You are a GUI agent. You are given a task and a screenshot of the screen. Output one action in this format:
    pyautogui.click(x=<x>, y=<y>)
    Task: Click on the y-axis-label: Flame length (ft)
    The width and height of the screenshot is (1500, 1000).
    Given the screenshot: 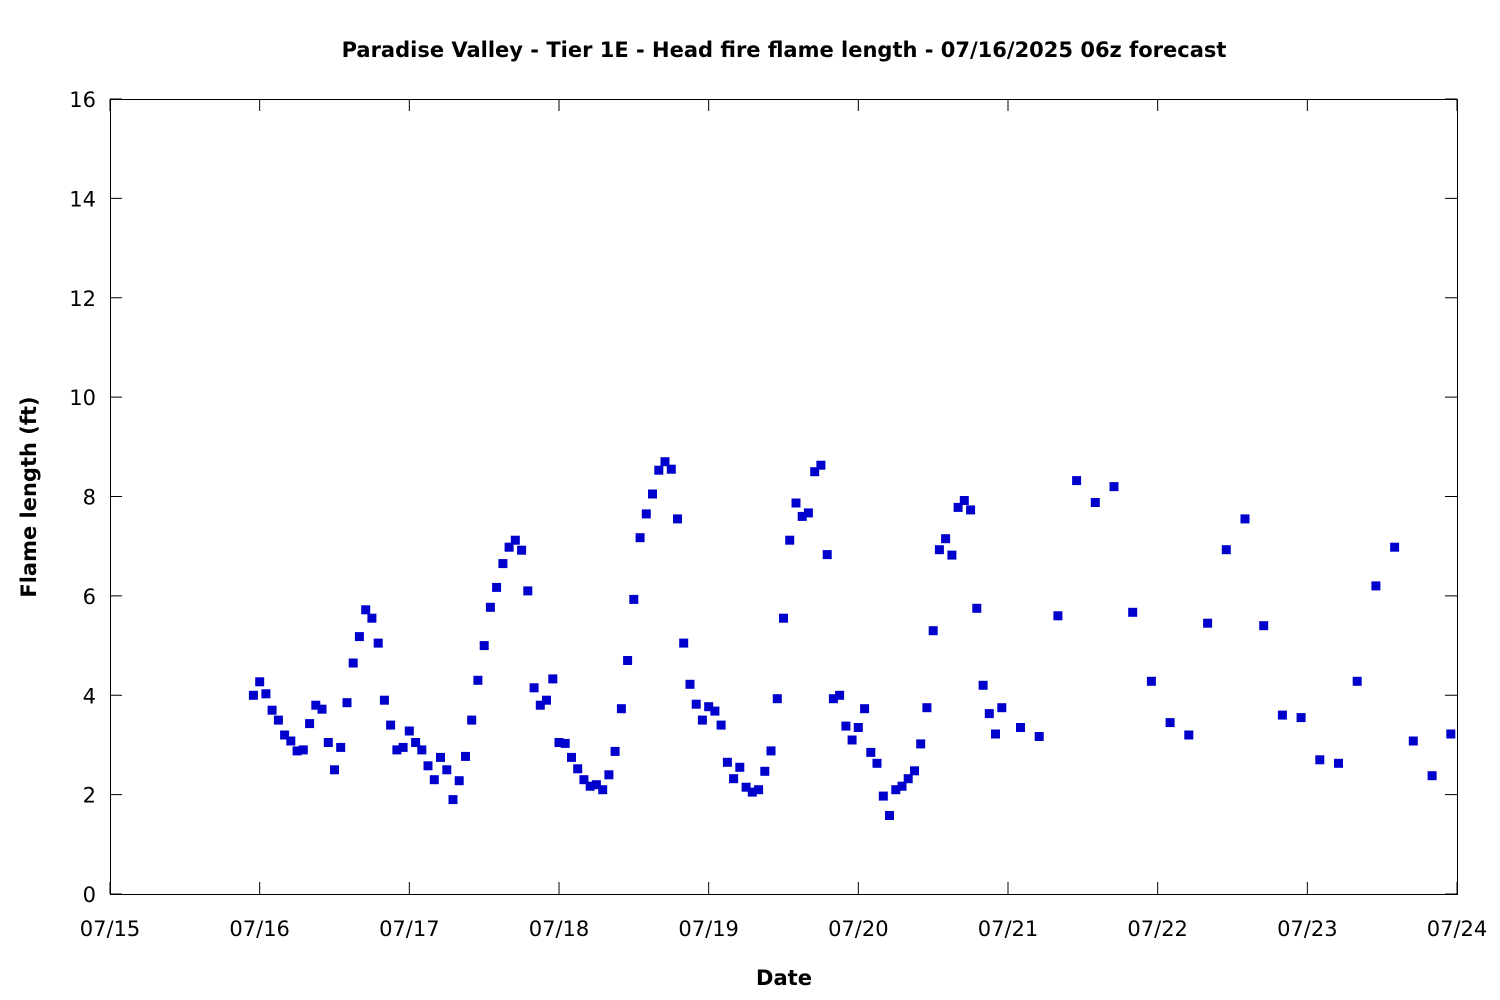 What is the action you would take?
    pyautogui.click(x=29, y=496)
    